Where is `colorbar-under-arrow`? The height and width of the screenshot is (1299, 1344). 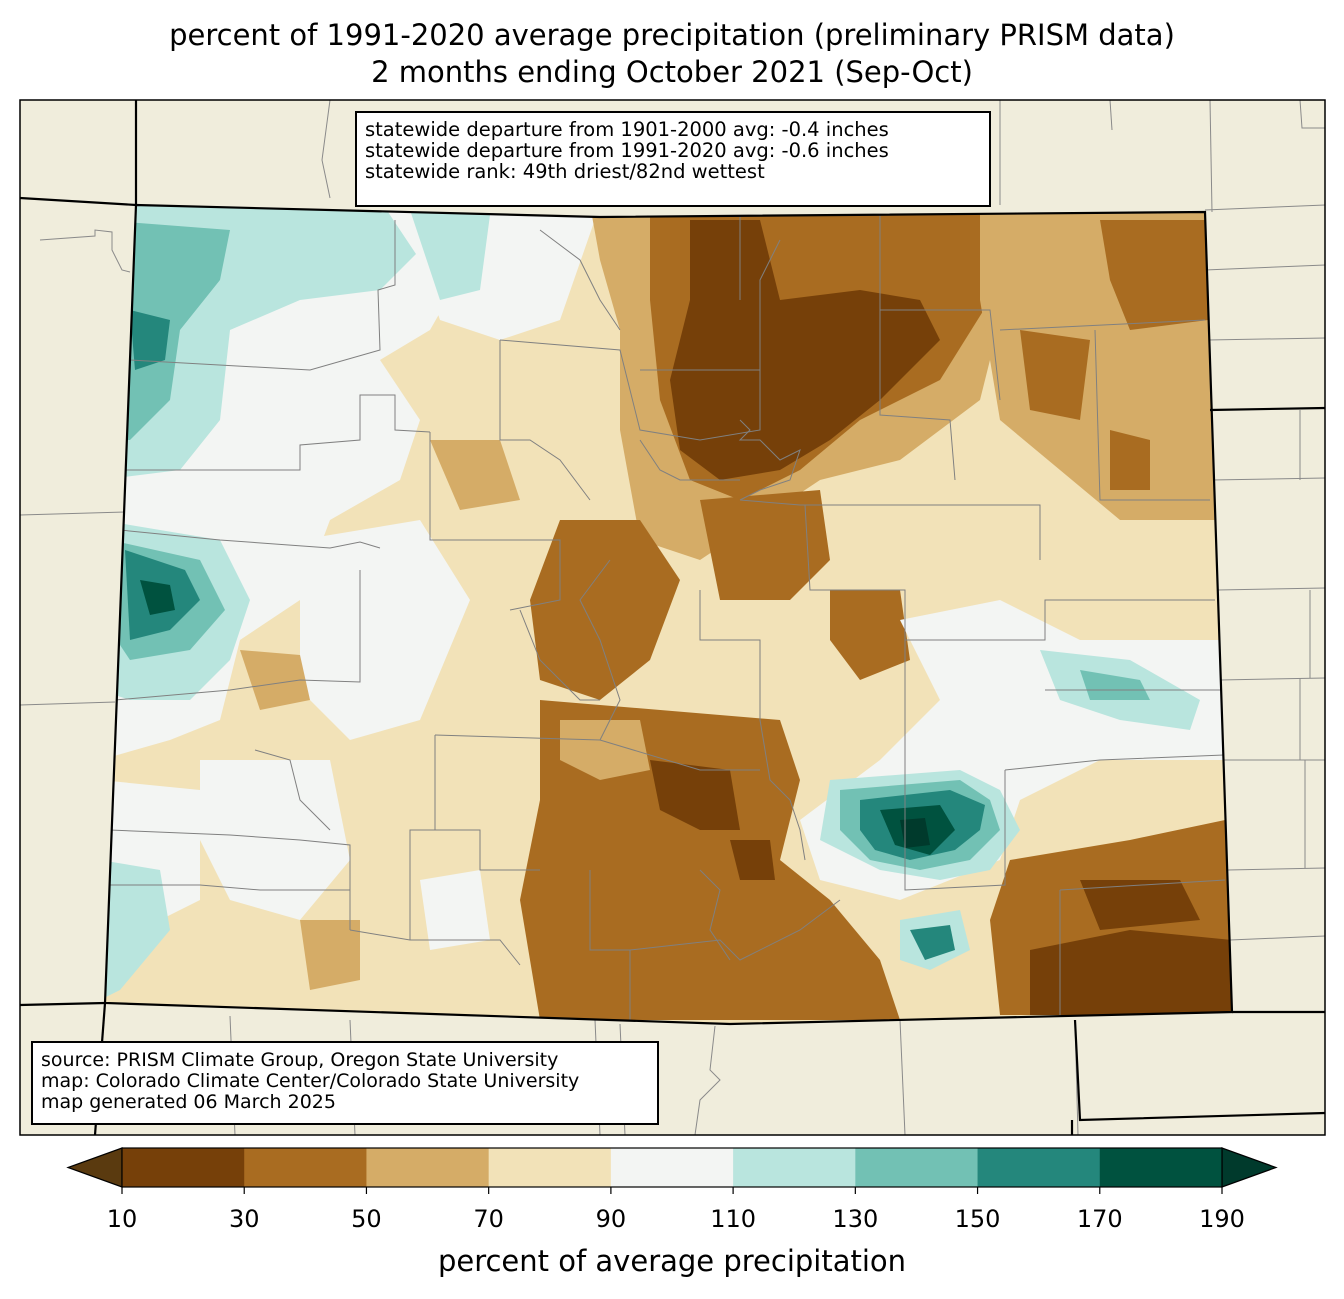
colorbar-under-arrow is located at coordinates (94, 1167).